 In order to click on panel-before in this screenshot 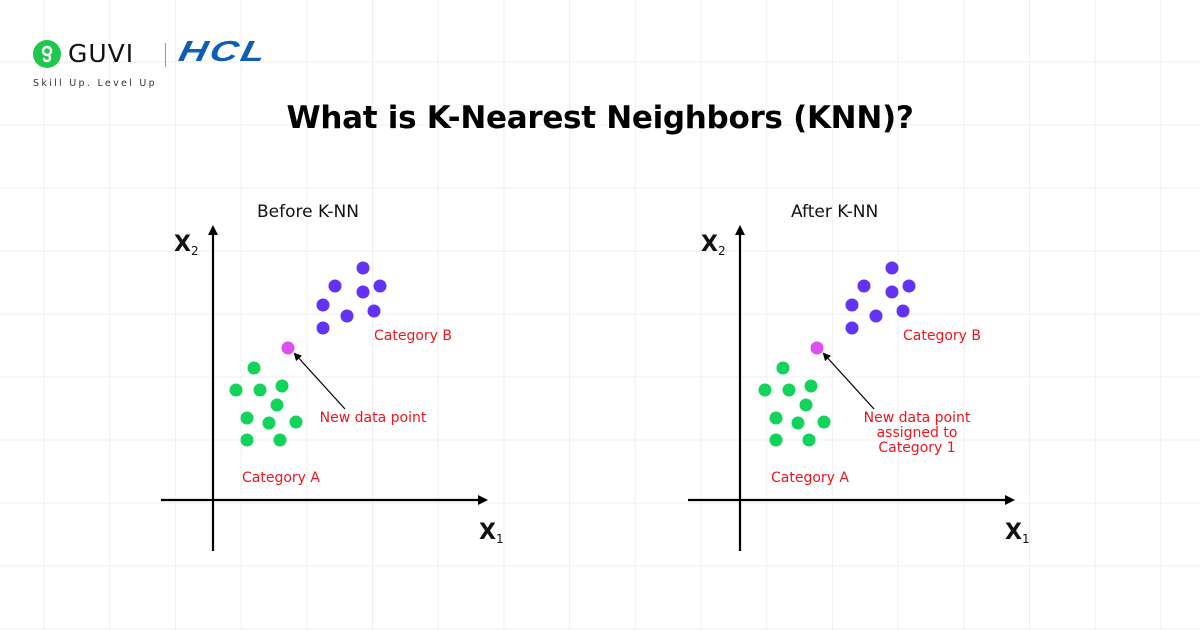, I will do `click(324, 388)`.